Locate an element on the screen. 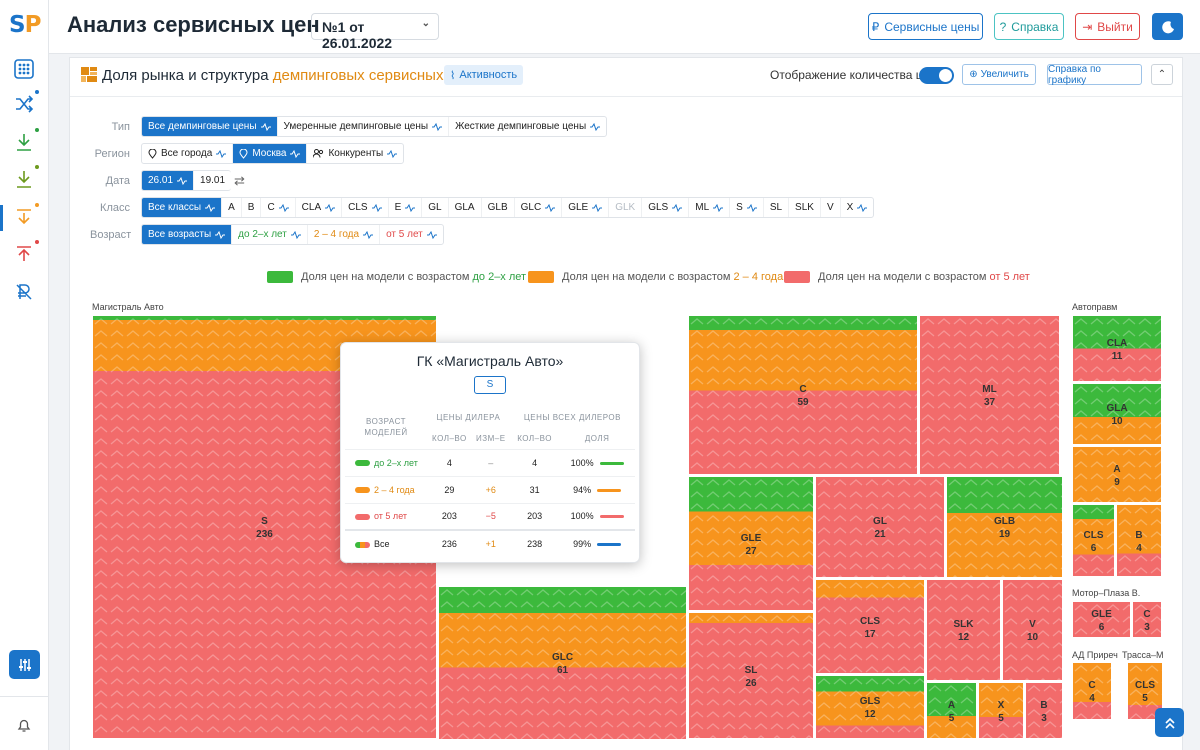  filter-class-item: S is located at coordinates (747, 207).